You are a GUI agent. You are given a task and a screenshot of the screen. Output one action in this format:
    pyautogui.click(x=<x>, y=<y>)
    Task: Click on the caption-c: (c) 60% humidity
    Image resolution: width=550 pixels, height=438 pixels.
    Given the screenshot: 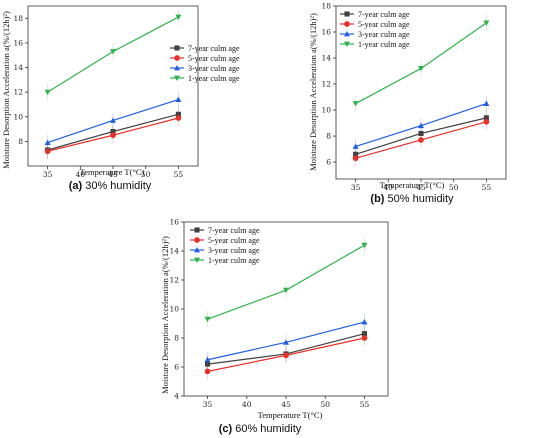 What is the action you would take?
    pyautogui.click(x=260, y=429)
    